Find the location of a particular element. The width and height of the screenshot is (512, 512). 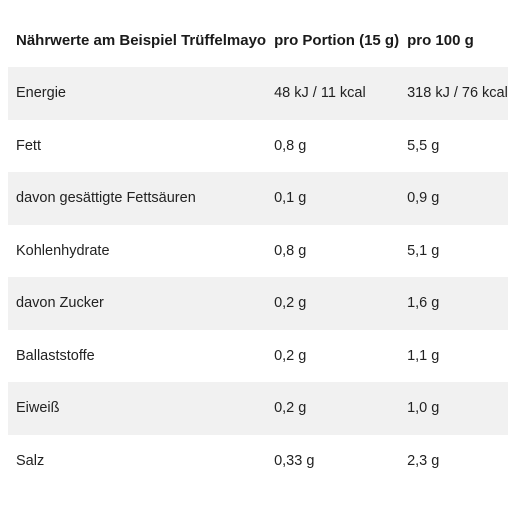

header-per-portion: pro Portion (15 g) is located at coordinates (337, 40).